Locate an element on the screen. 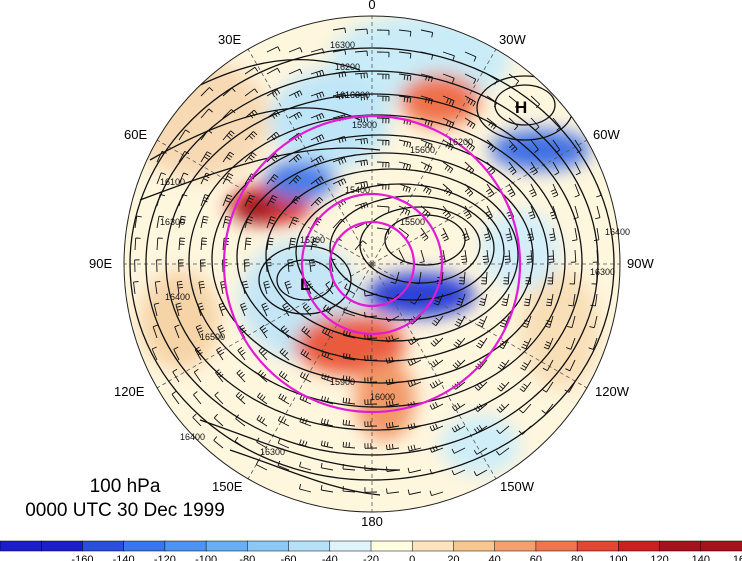 This screenshot has height=561, width=742. contour-label: 16100 is located at coordinates (347, 95).